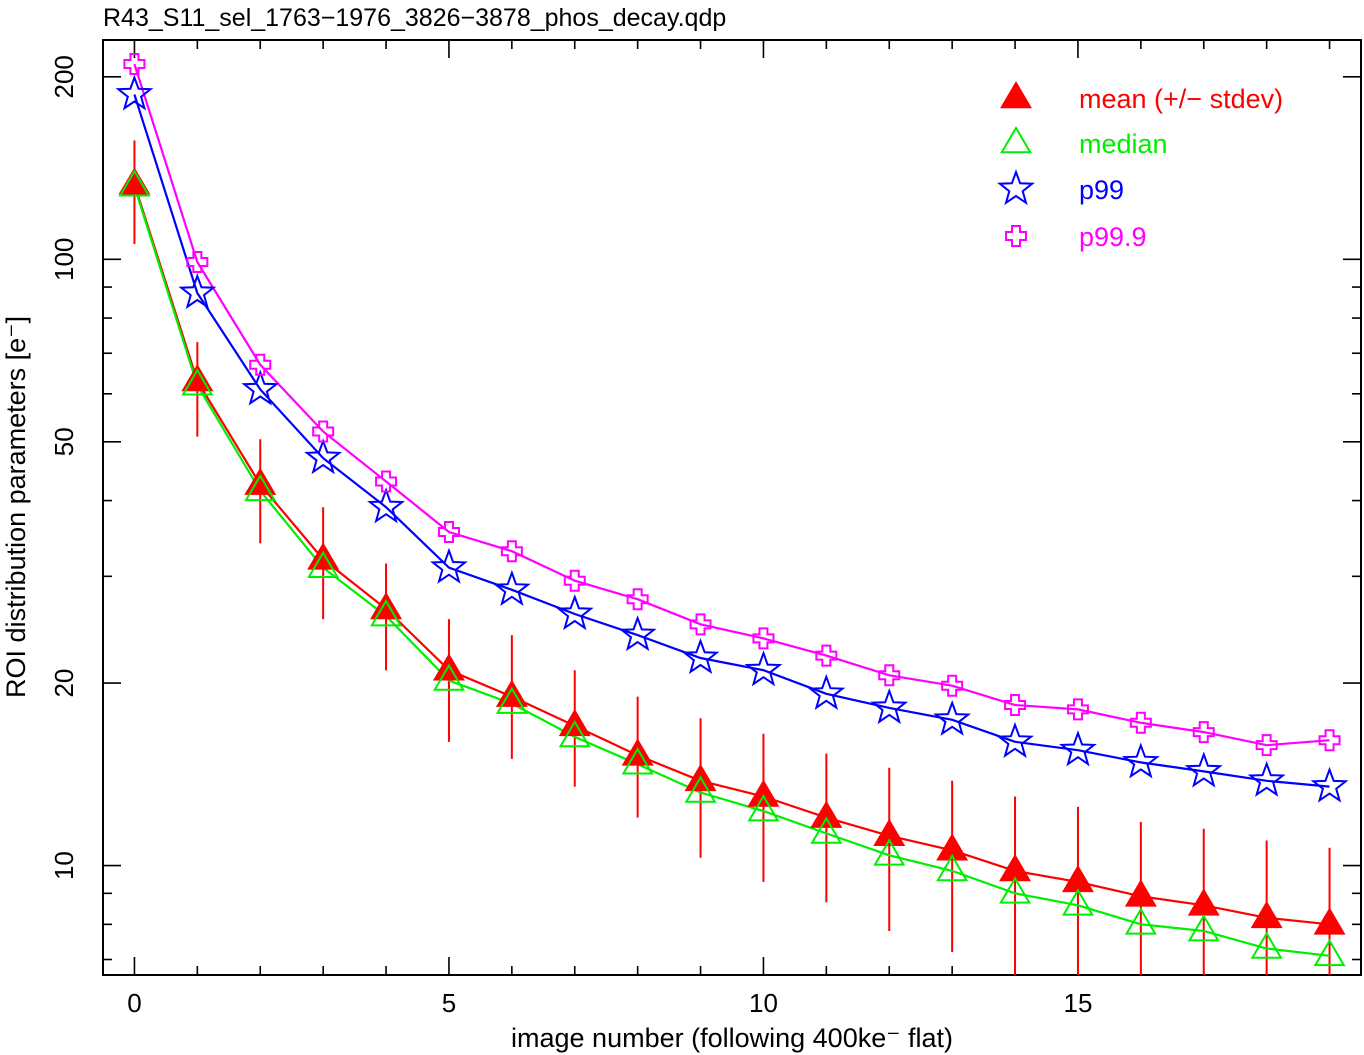 The height and width of the screenshot is (1055, 1364). I want to click on legend-label: p99.9, so click(1113, 237).